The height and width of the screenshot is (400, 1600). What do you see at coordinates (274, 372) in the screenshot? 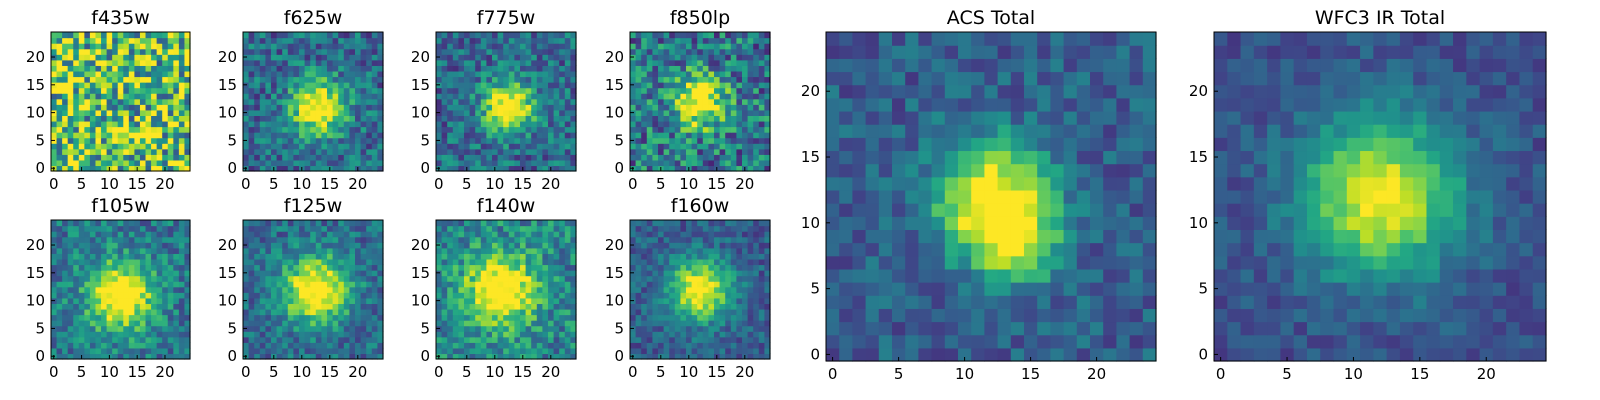
I see `x-tick-label: 5` at bounding box center [274, 372].